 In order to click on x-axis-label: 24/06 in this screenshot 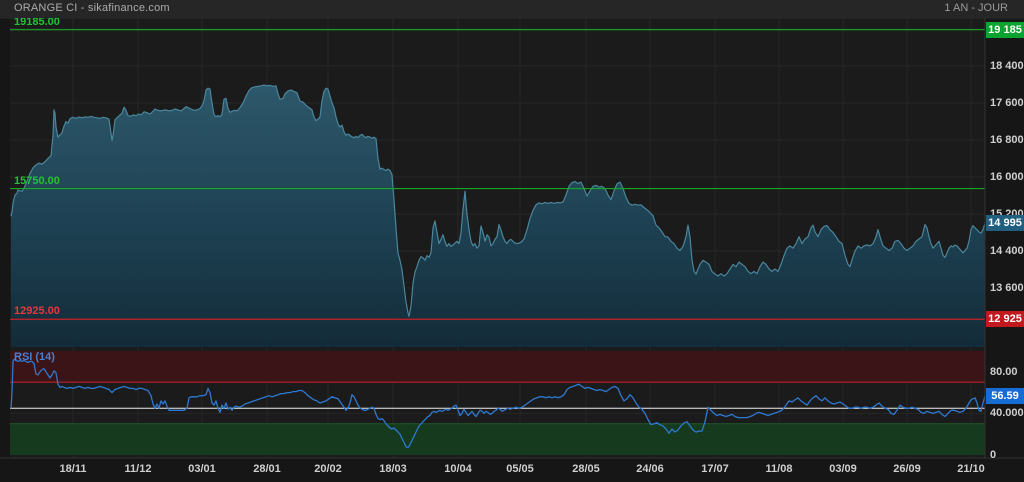, I will do `click(650, 469)`.